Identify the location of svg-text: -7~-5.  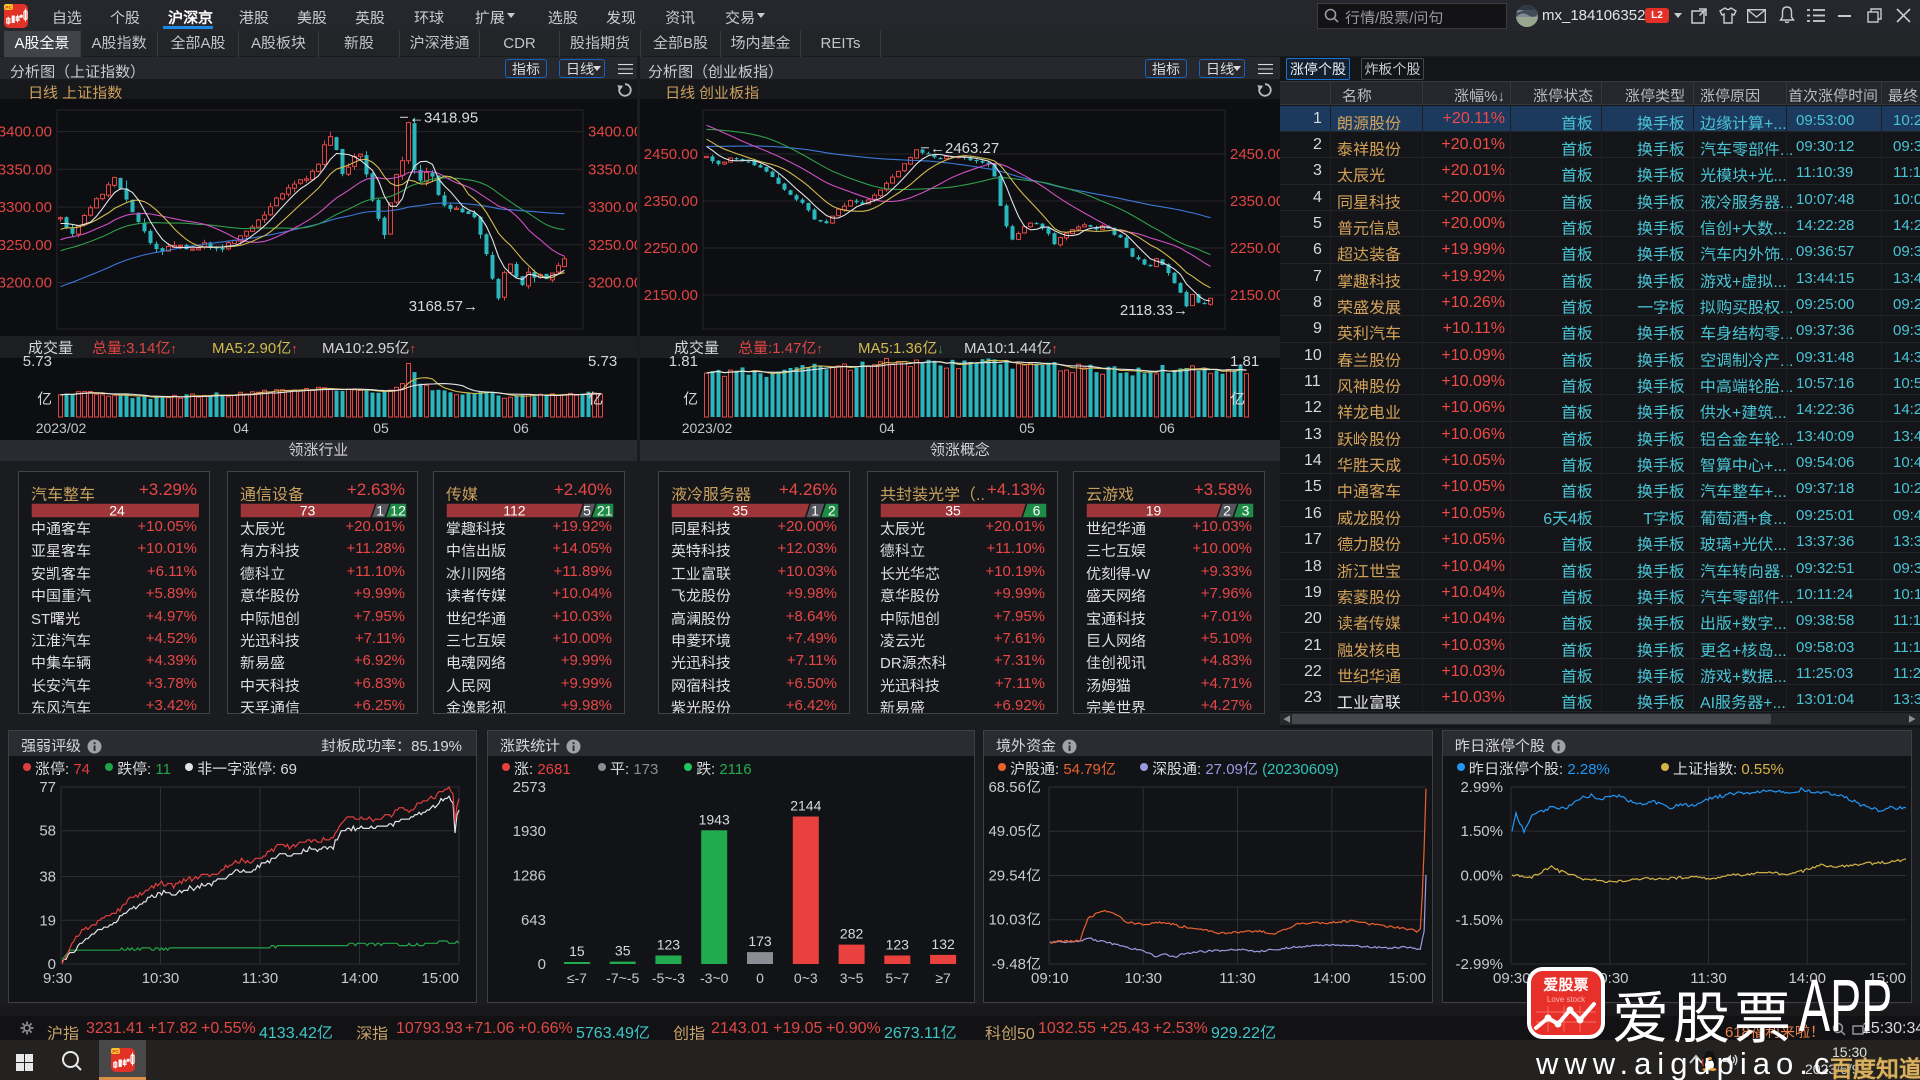
(622, 978).